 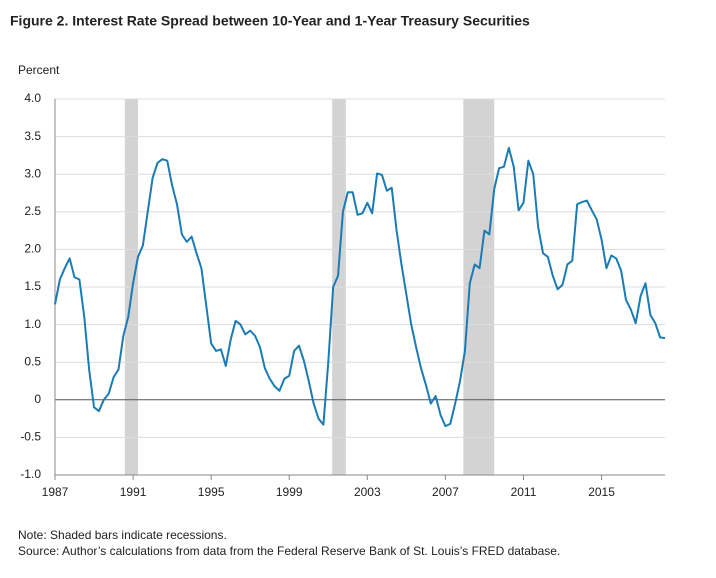 What do you see at coordinates (37, 399) in the screenshot?
I see `y-tick-label: 0` at bounding box center [37, 399].